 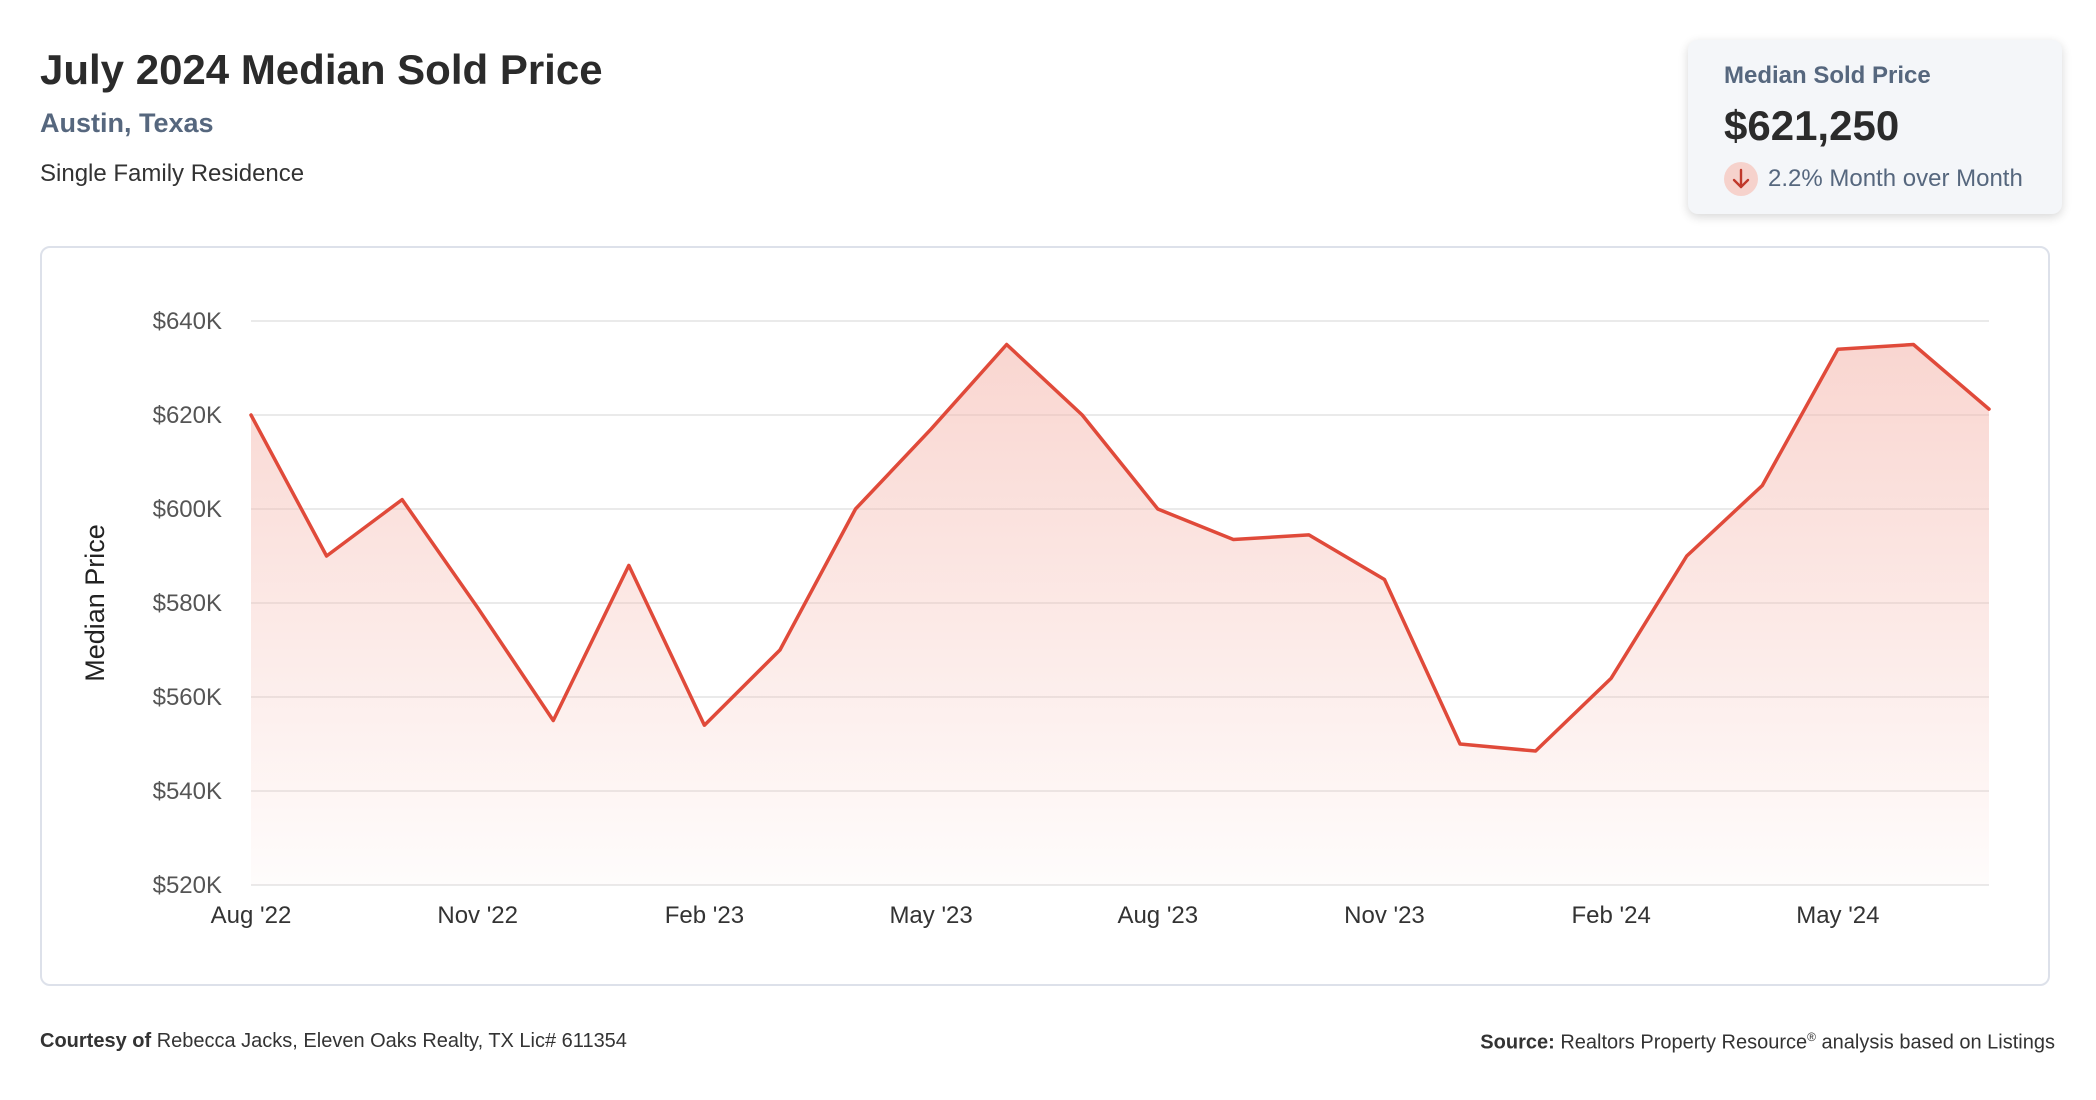 I want to click on x-tick-label: Nov '23, so click(x=1384, y=915).